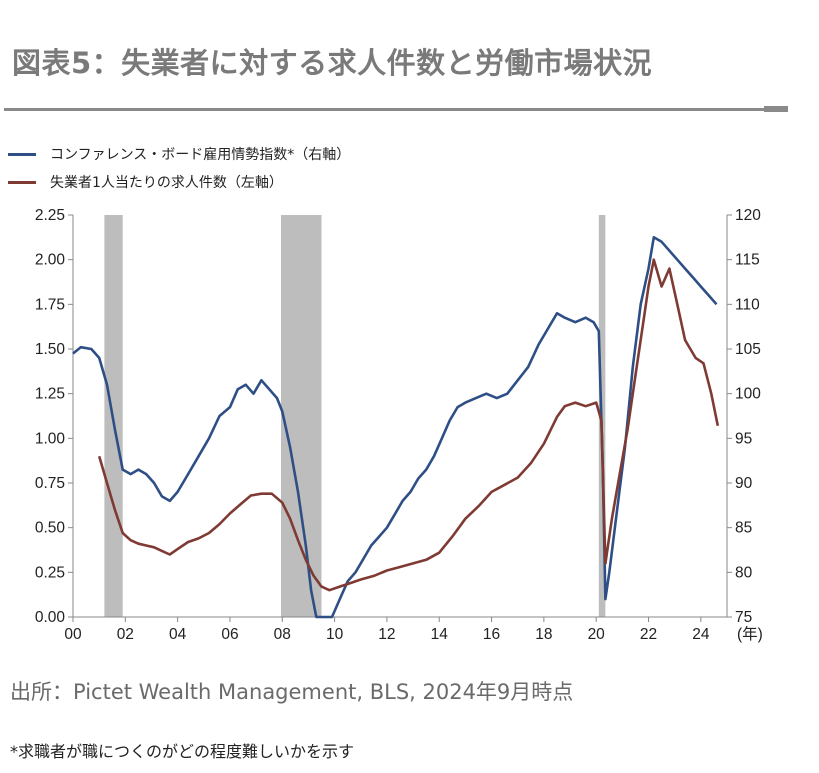 This screenshot has height=773, width=819. What do you see at coordinates (744, 572) in the screenshot?
I see `right-tick-label: 80` at bounding box center [744, 572].